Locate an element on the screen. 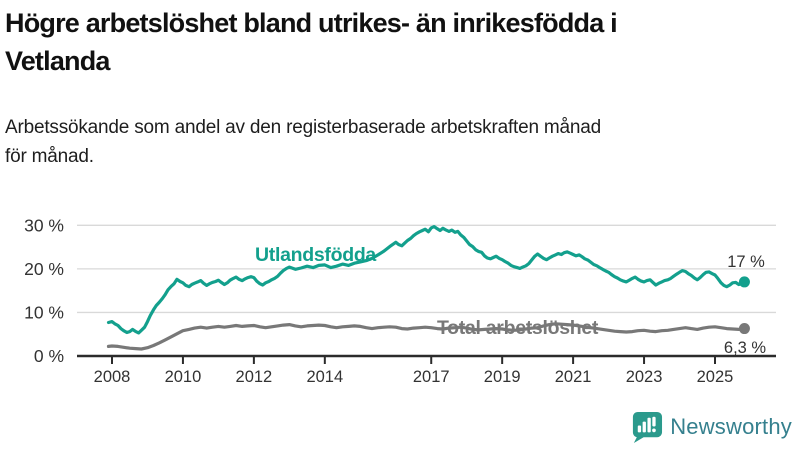 The image size is (800, 450). x-axis-tick-label: 2019 is located at coordinates (502, 377).